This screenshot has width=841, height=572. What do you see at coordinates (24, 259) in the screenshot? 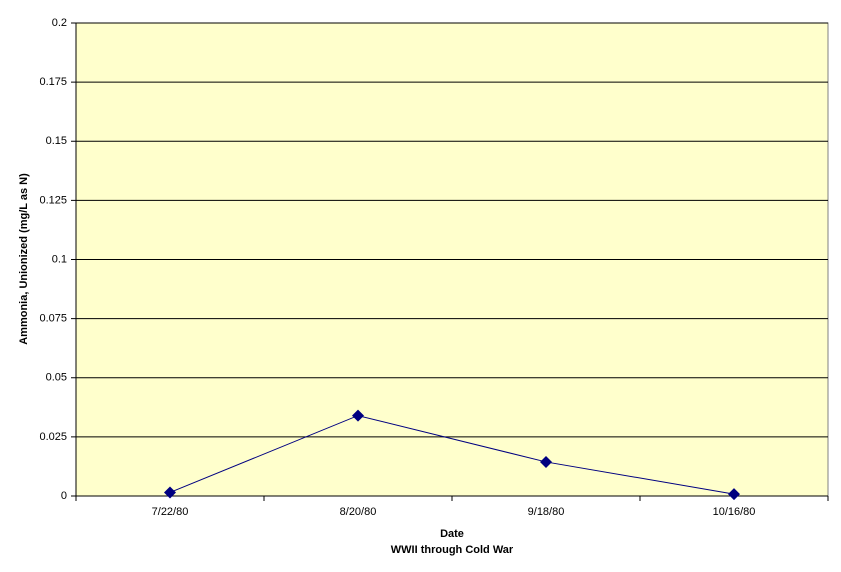
I see `y-axis-label: Ammonia, Unionized (mg/L as N)` at bounding box center [24, 259].